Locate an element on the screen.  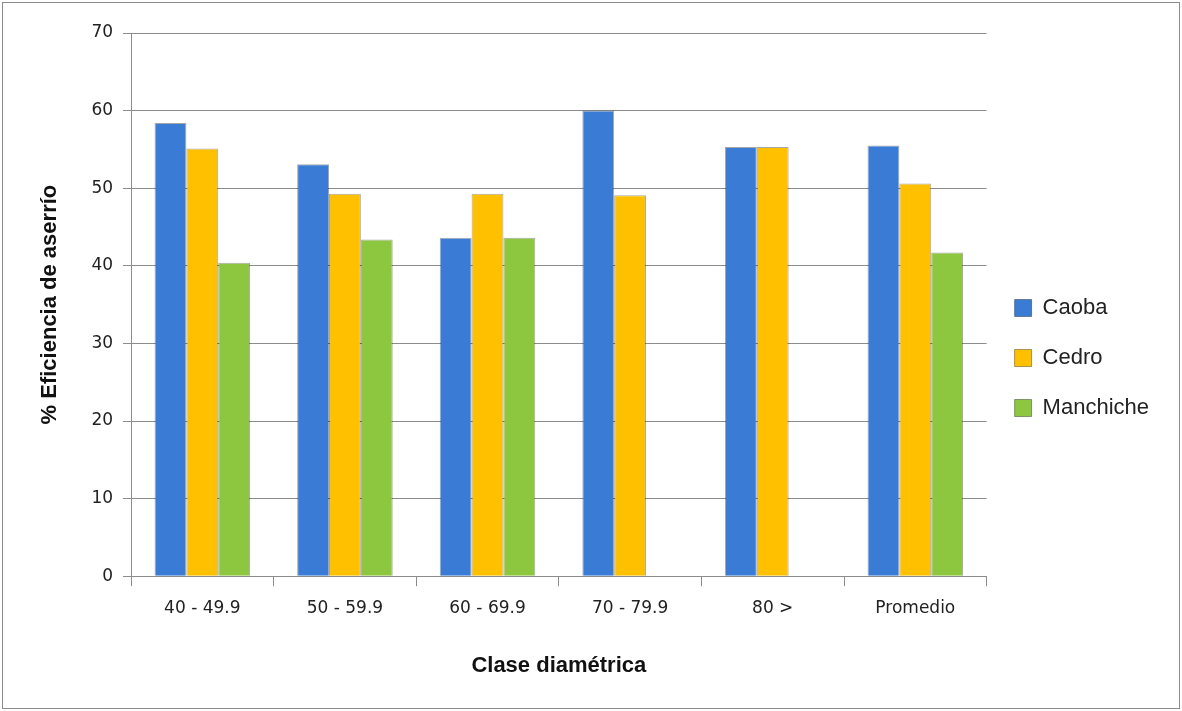
y-axis-title: % Eficiencia de aserrío is located at coordinates (49, 304).